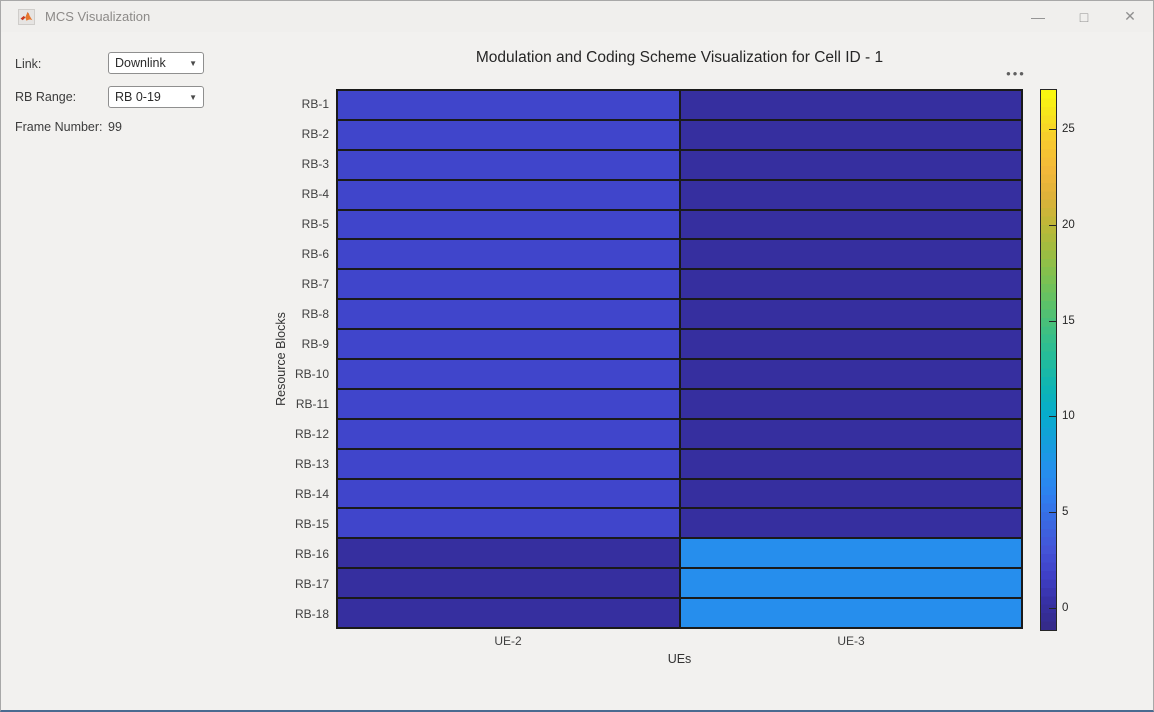 The width and height of the screenshot is (1154, 712). I want to click on link-label: Link:, so click(28, 64).